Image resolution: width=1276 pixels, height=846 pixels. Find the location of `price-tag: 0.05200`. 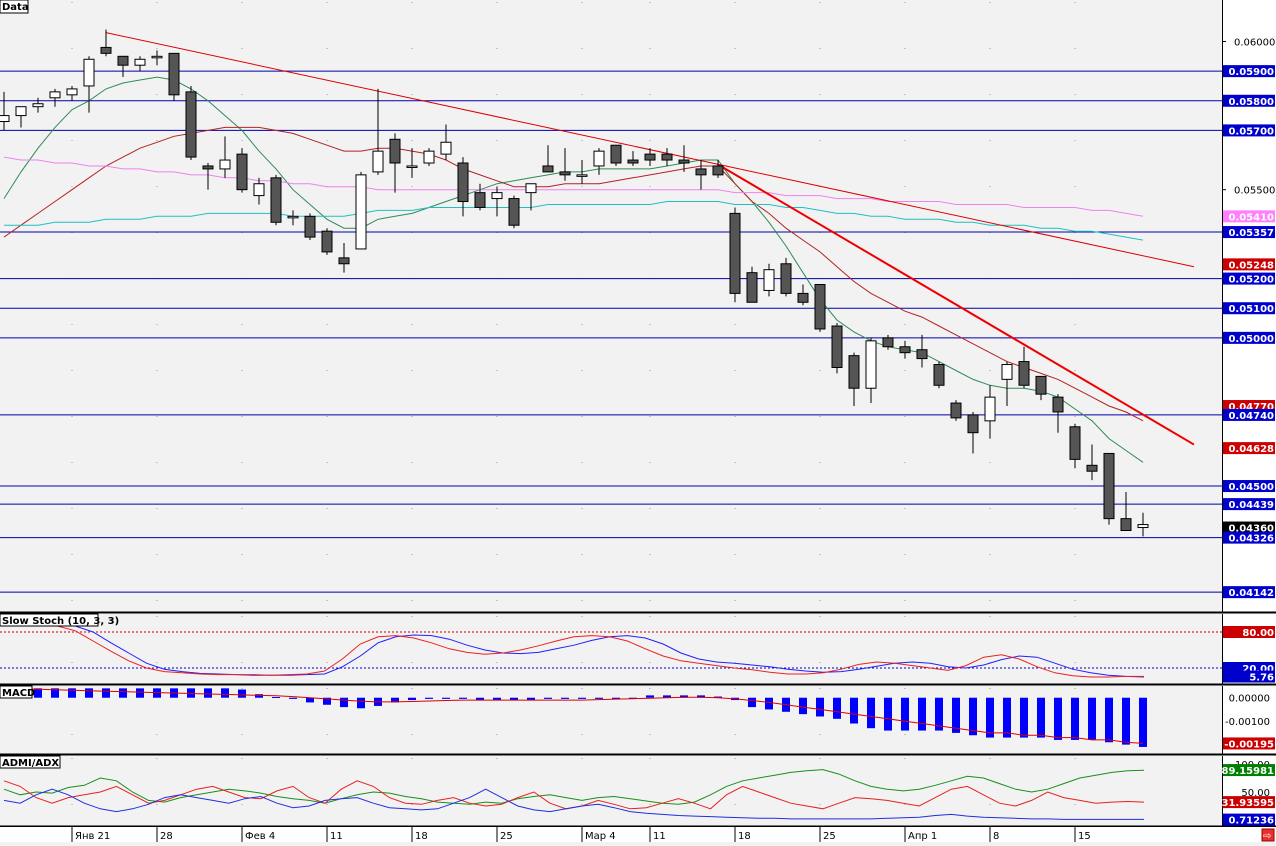

price-tag: 0.05200 is located at coordinates (1251, 280).